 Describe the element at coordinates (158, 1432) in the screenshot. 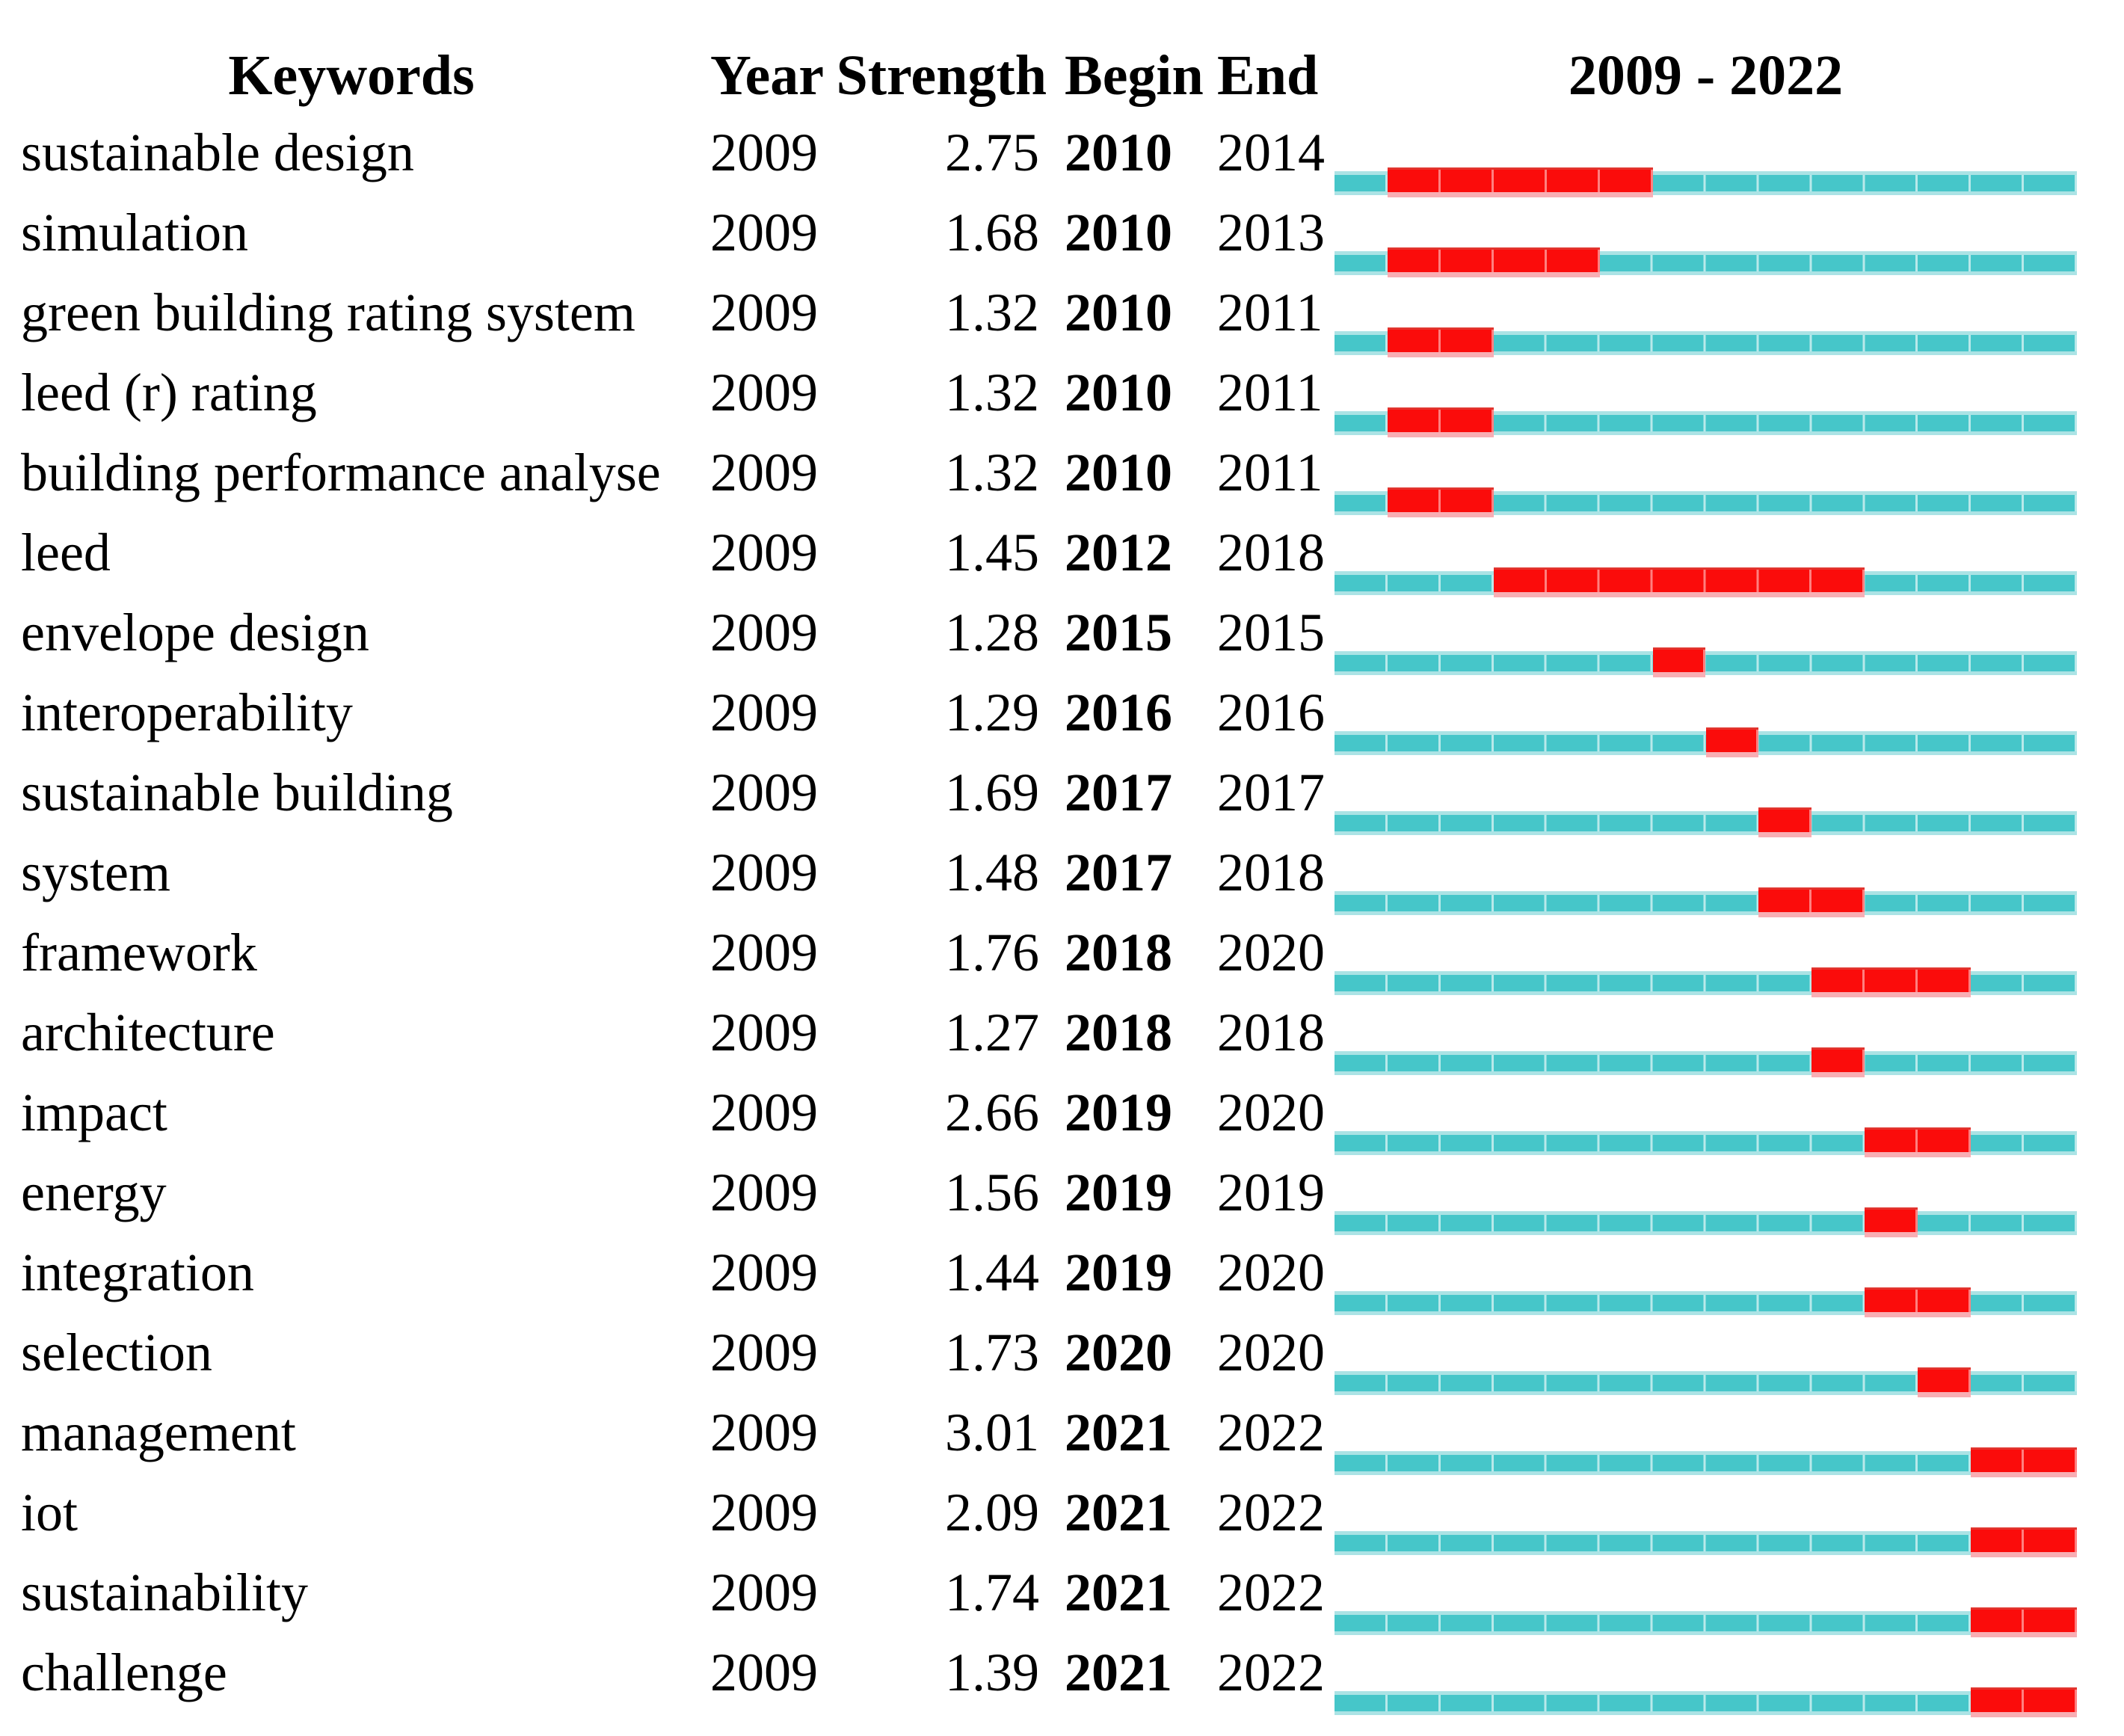

I see `keyword-cell: management` at that location.